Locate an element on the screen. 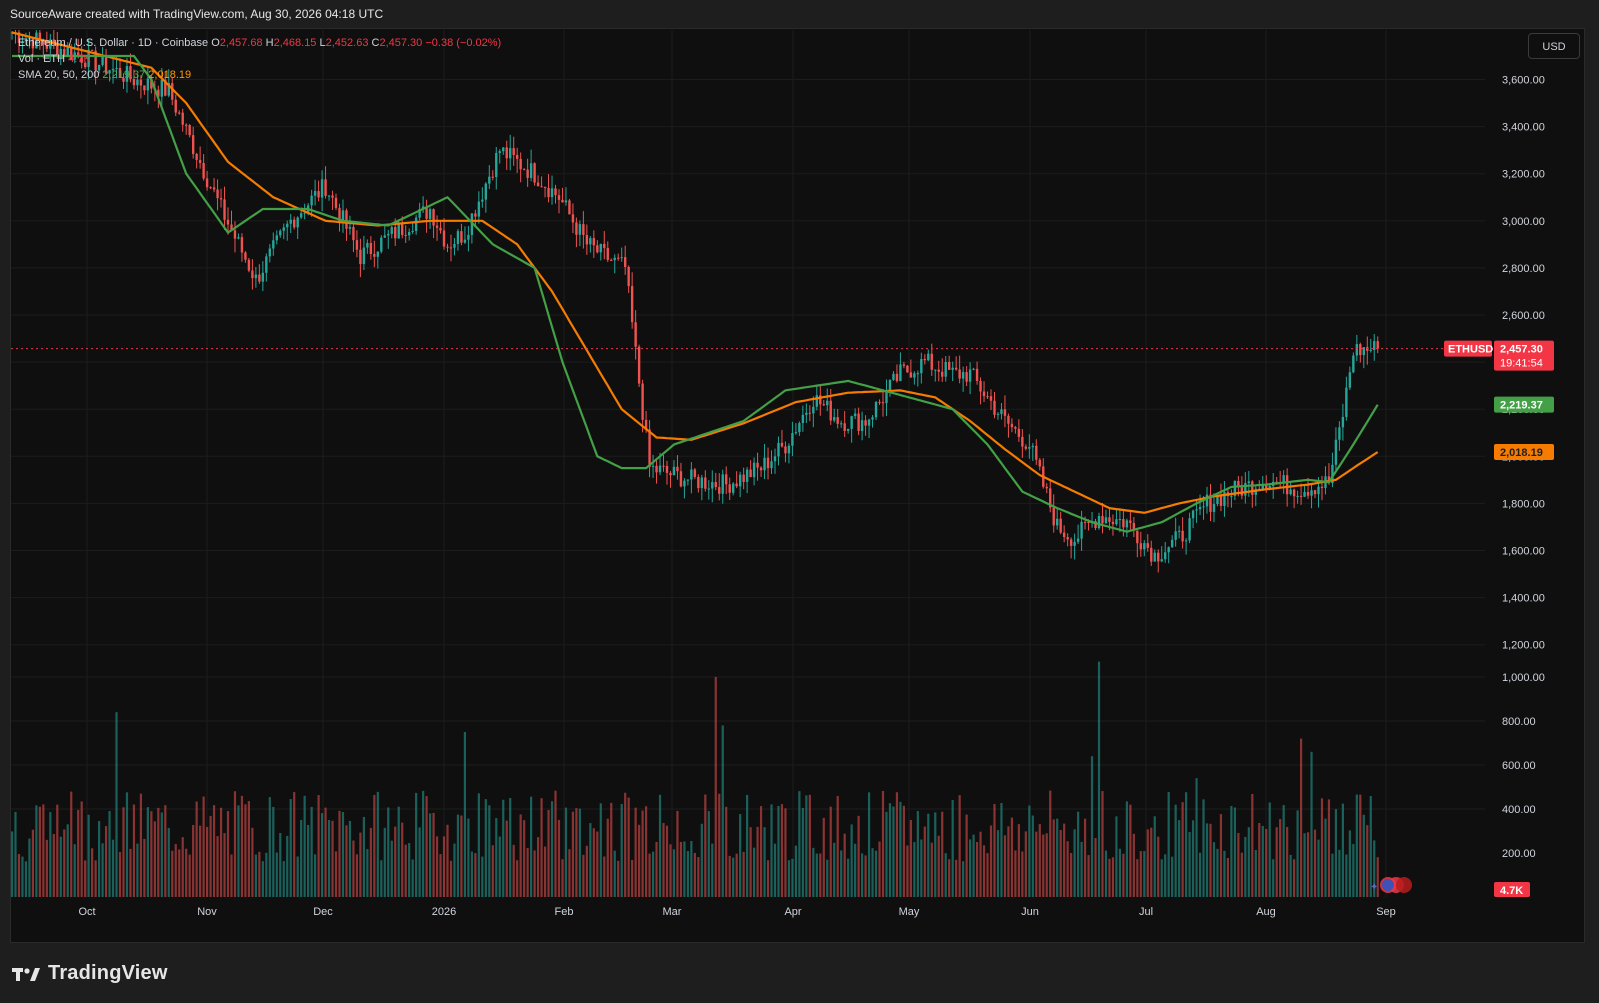 This screenshot has height=1003, width=1599. legend-symbol: Ethereum / U.S. Dollar · 1D · Coinbase is located at coordinates (113, 43).